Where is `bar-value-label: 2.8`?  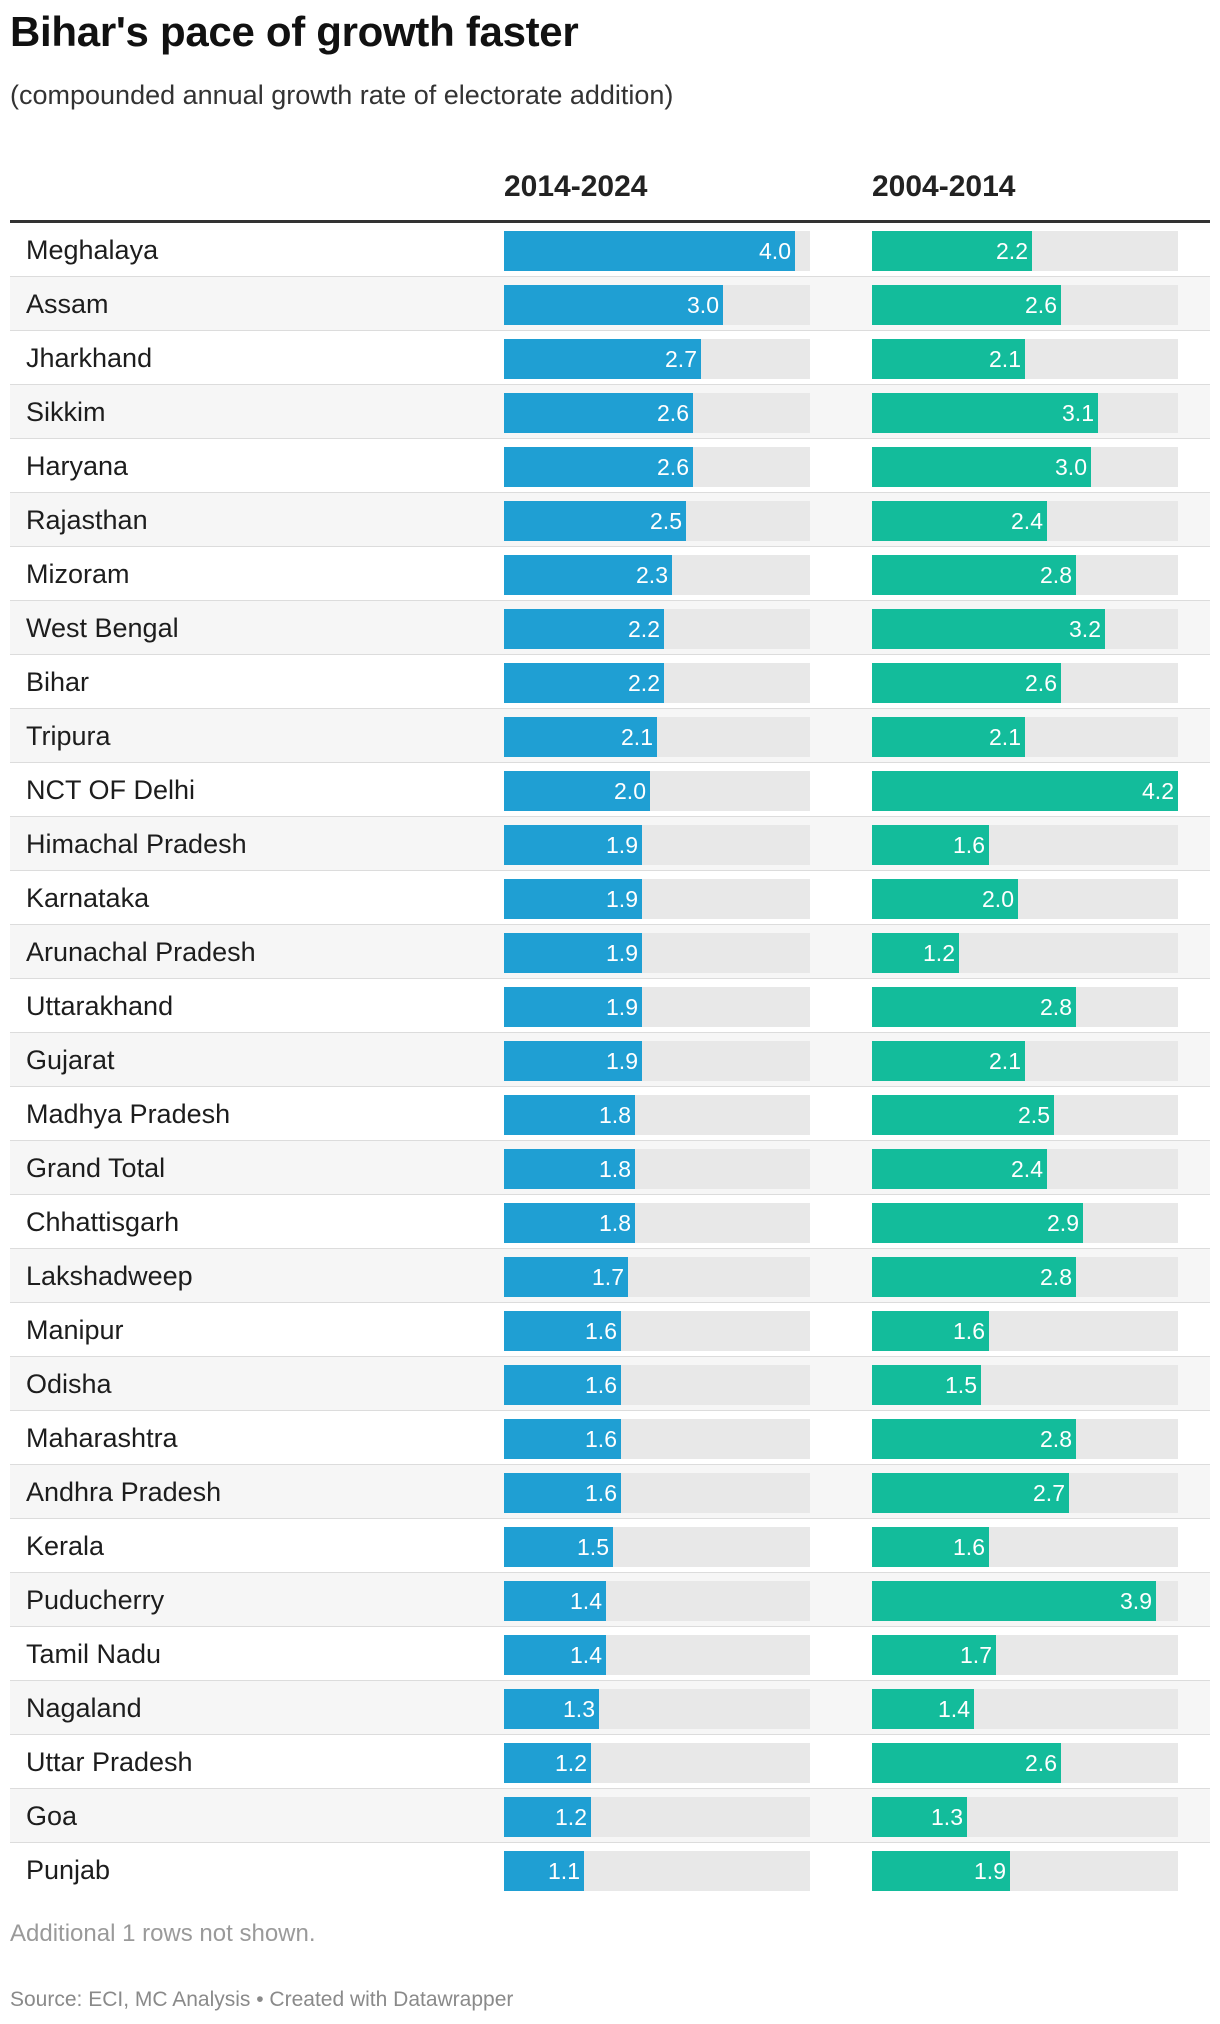 bar-value-label: 2.8 is located at coordinates (1056, 1439).